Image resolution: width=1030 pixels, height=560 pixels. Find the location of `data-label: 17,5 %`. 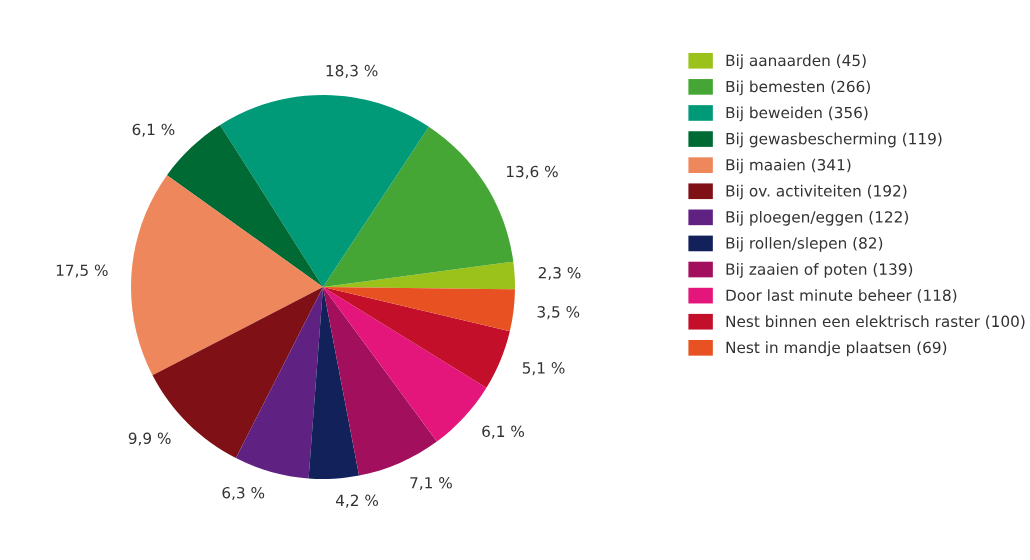

data-label: 17,5 % is located at coordinates (82, 271).